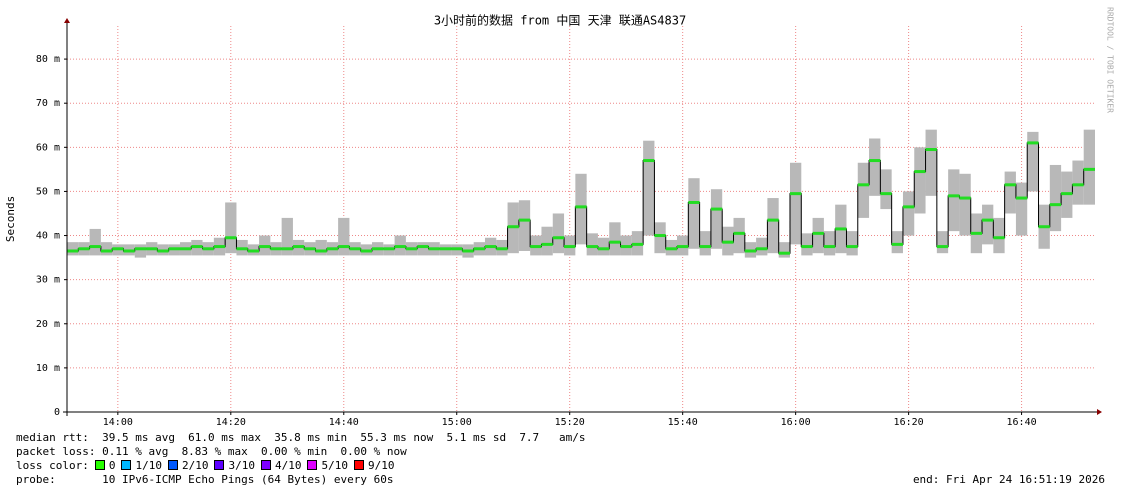 The image size is (1121, 494). What do you see at coordinates (560, 20) in the screenshot?
I see `chart-title: 3小时前的数据 from 中国 天津 联通AS4837` at bounding box center [560, 20].